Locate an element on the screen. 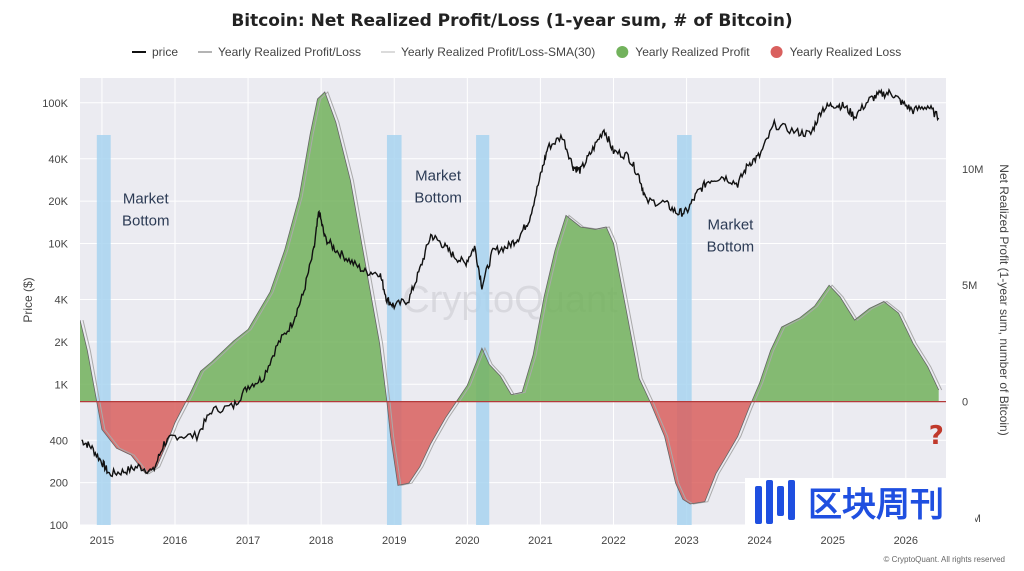  left-tick-9: 100 is located at coordinates (59, 526).